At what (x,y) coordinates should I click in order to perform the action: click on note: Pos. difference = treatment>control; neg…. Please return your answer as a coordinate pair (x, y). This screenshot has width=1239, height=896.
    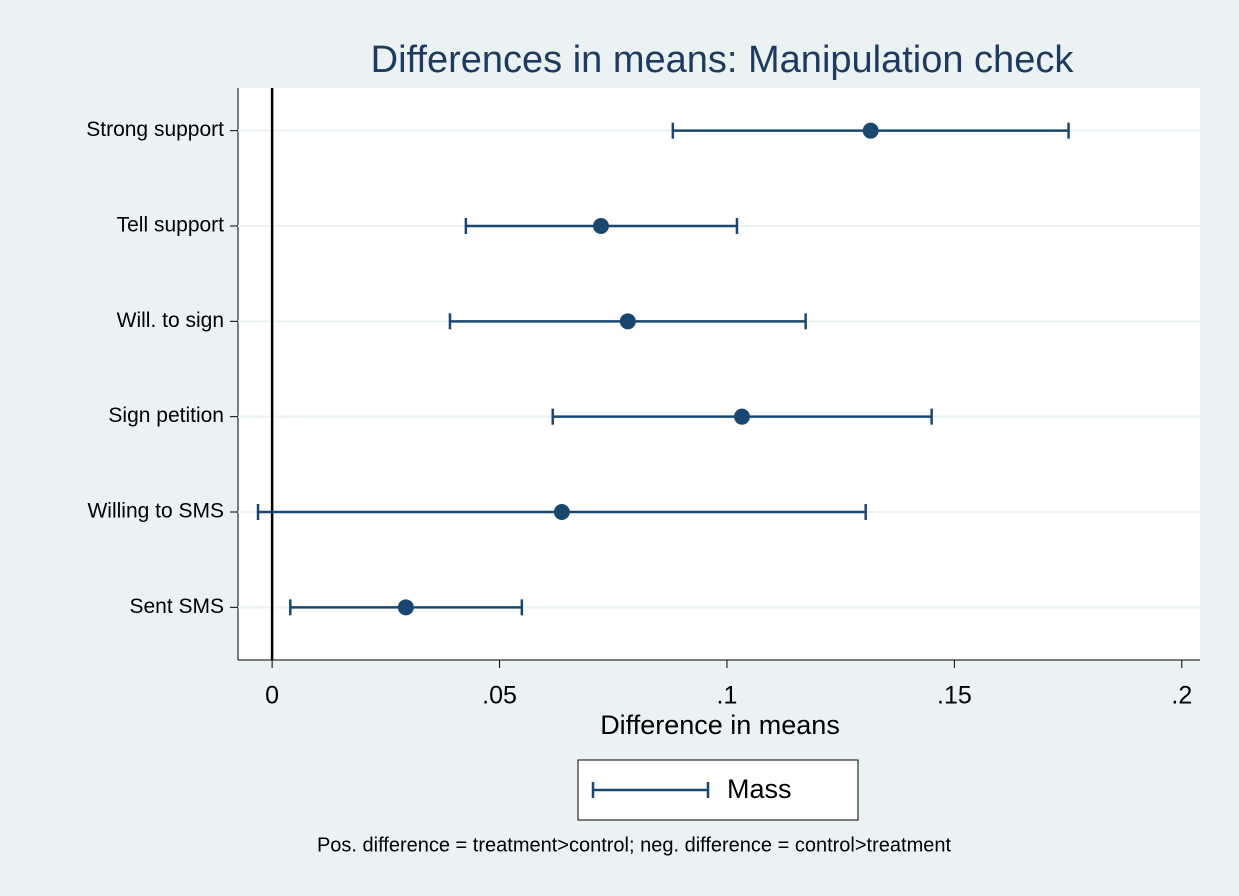
    Looking at the image, I should click on (634, 845).